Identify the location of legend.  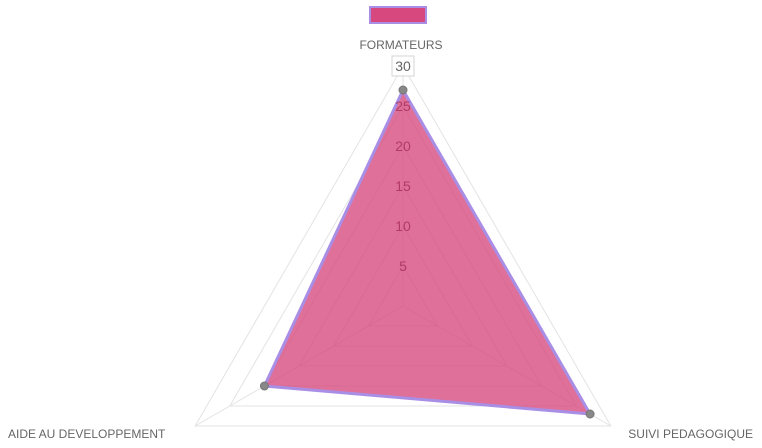
(398, 15).